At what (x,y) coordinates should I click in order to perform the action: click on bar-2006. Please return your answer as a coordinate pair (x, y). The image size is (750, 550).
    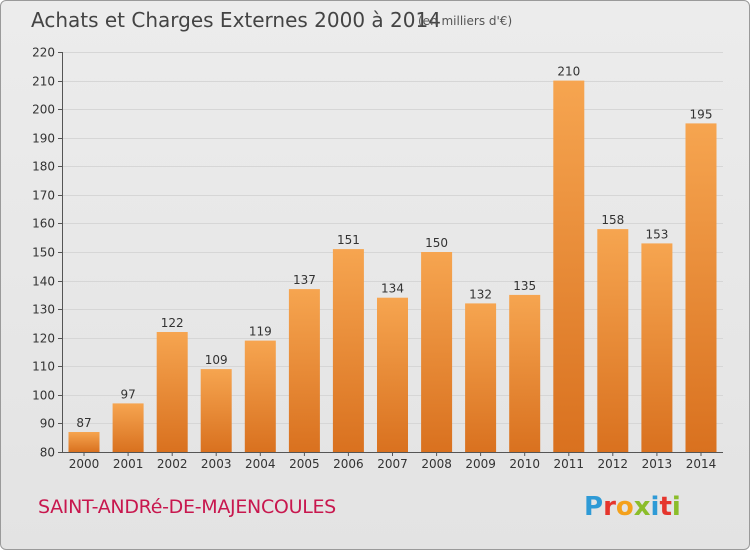
    Looking at the image, I should click on (348, 350).